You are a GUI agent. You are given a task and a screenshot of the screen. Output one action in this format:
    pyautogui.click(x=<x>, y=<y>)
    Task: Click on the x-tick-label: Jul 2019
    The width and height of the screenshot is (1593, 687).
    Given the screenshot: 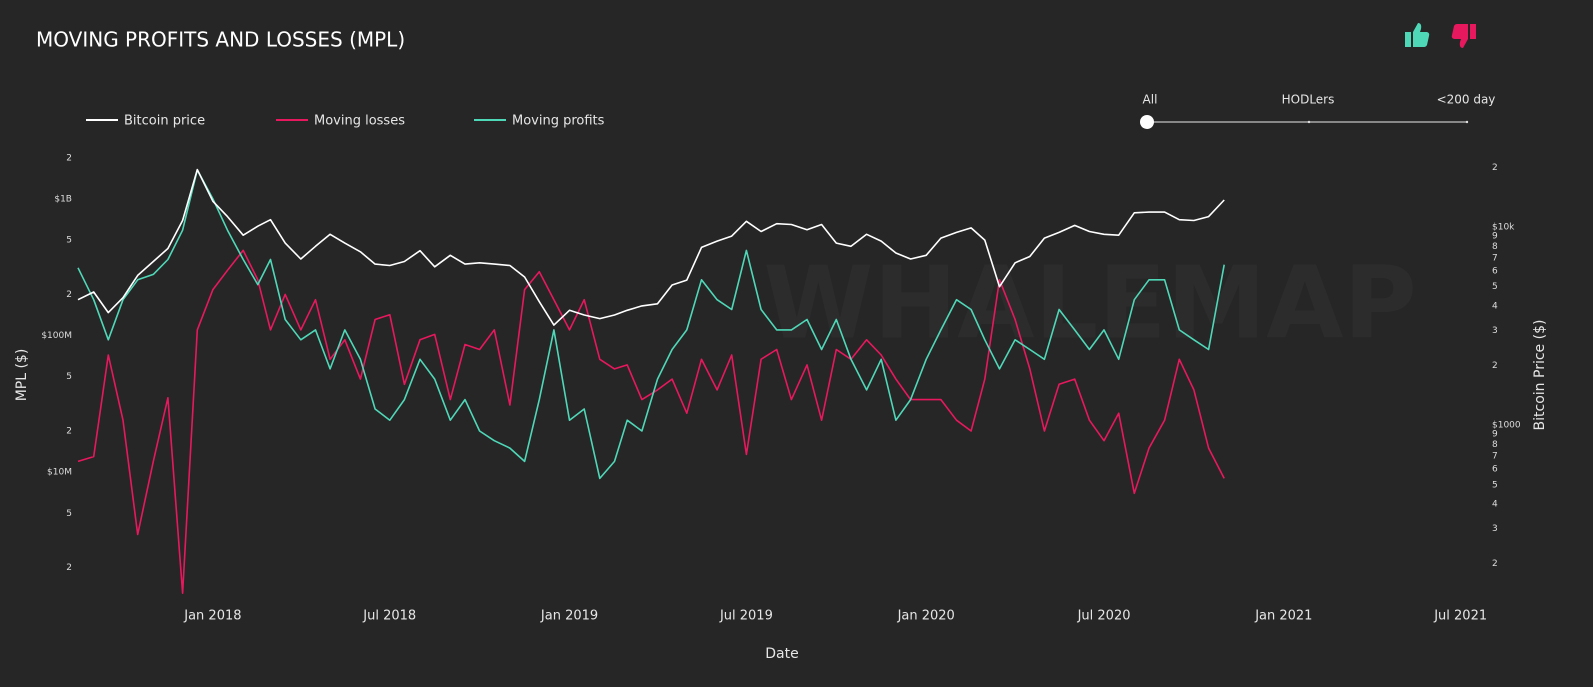 What is the action you would take?
    pyautogui.click(x=746, y=616)
    